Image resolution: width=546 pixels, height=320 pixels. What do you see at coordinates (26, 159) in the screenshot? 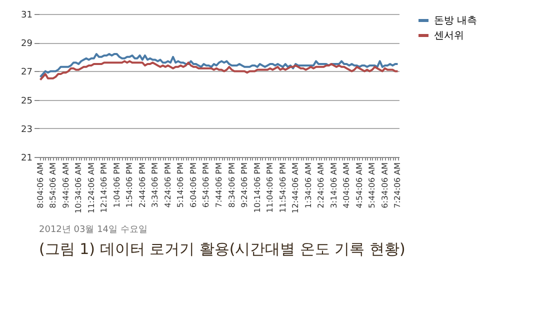
I see `y-tick-label: 21` at bounding box center [26, 159].